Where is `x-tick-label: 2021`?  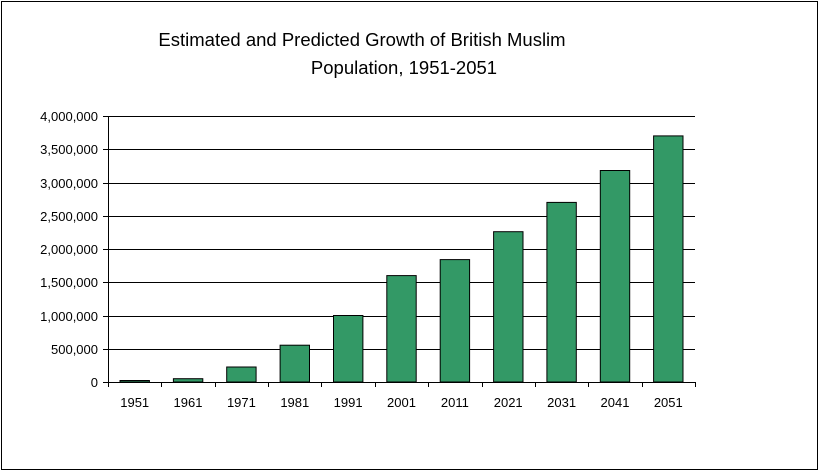
x-tick-label: 2021 is located at coordinates (508, 402).